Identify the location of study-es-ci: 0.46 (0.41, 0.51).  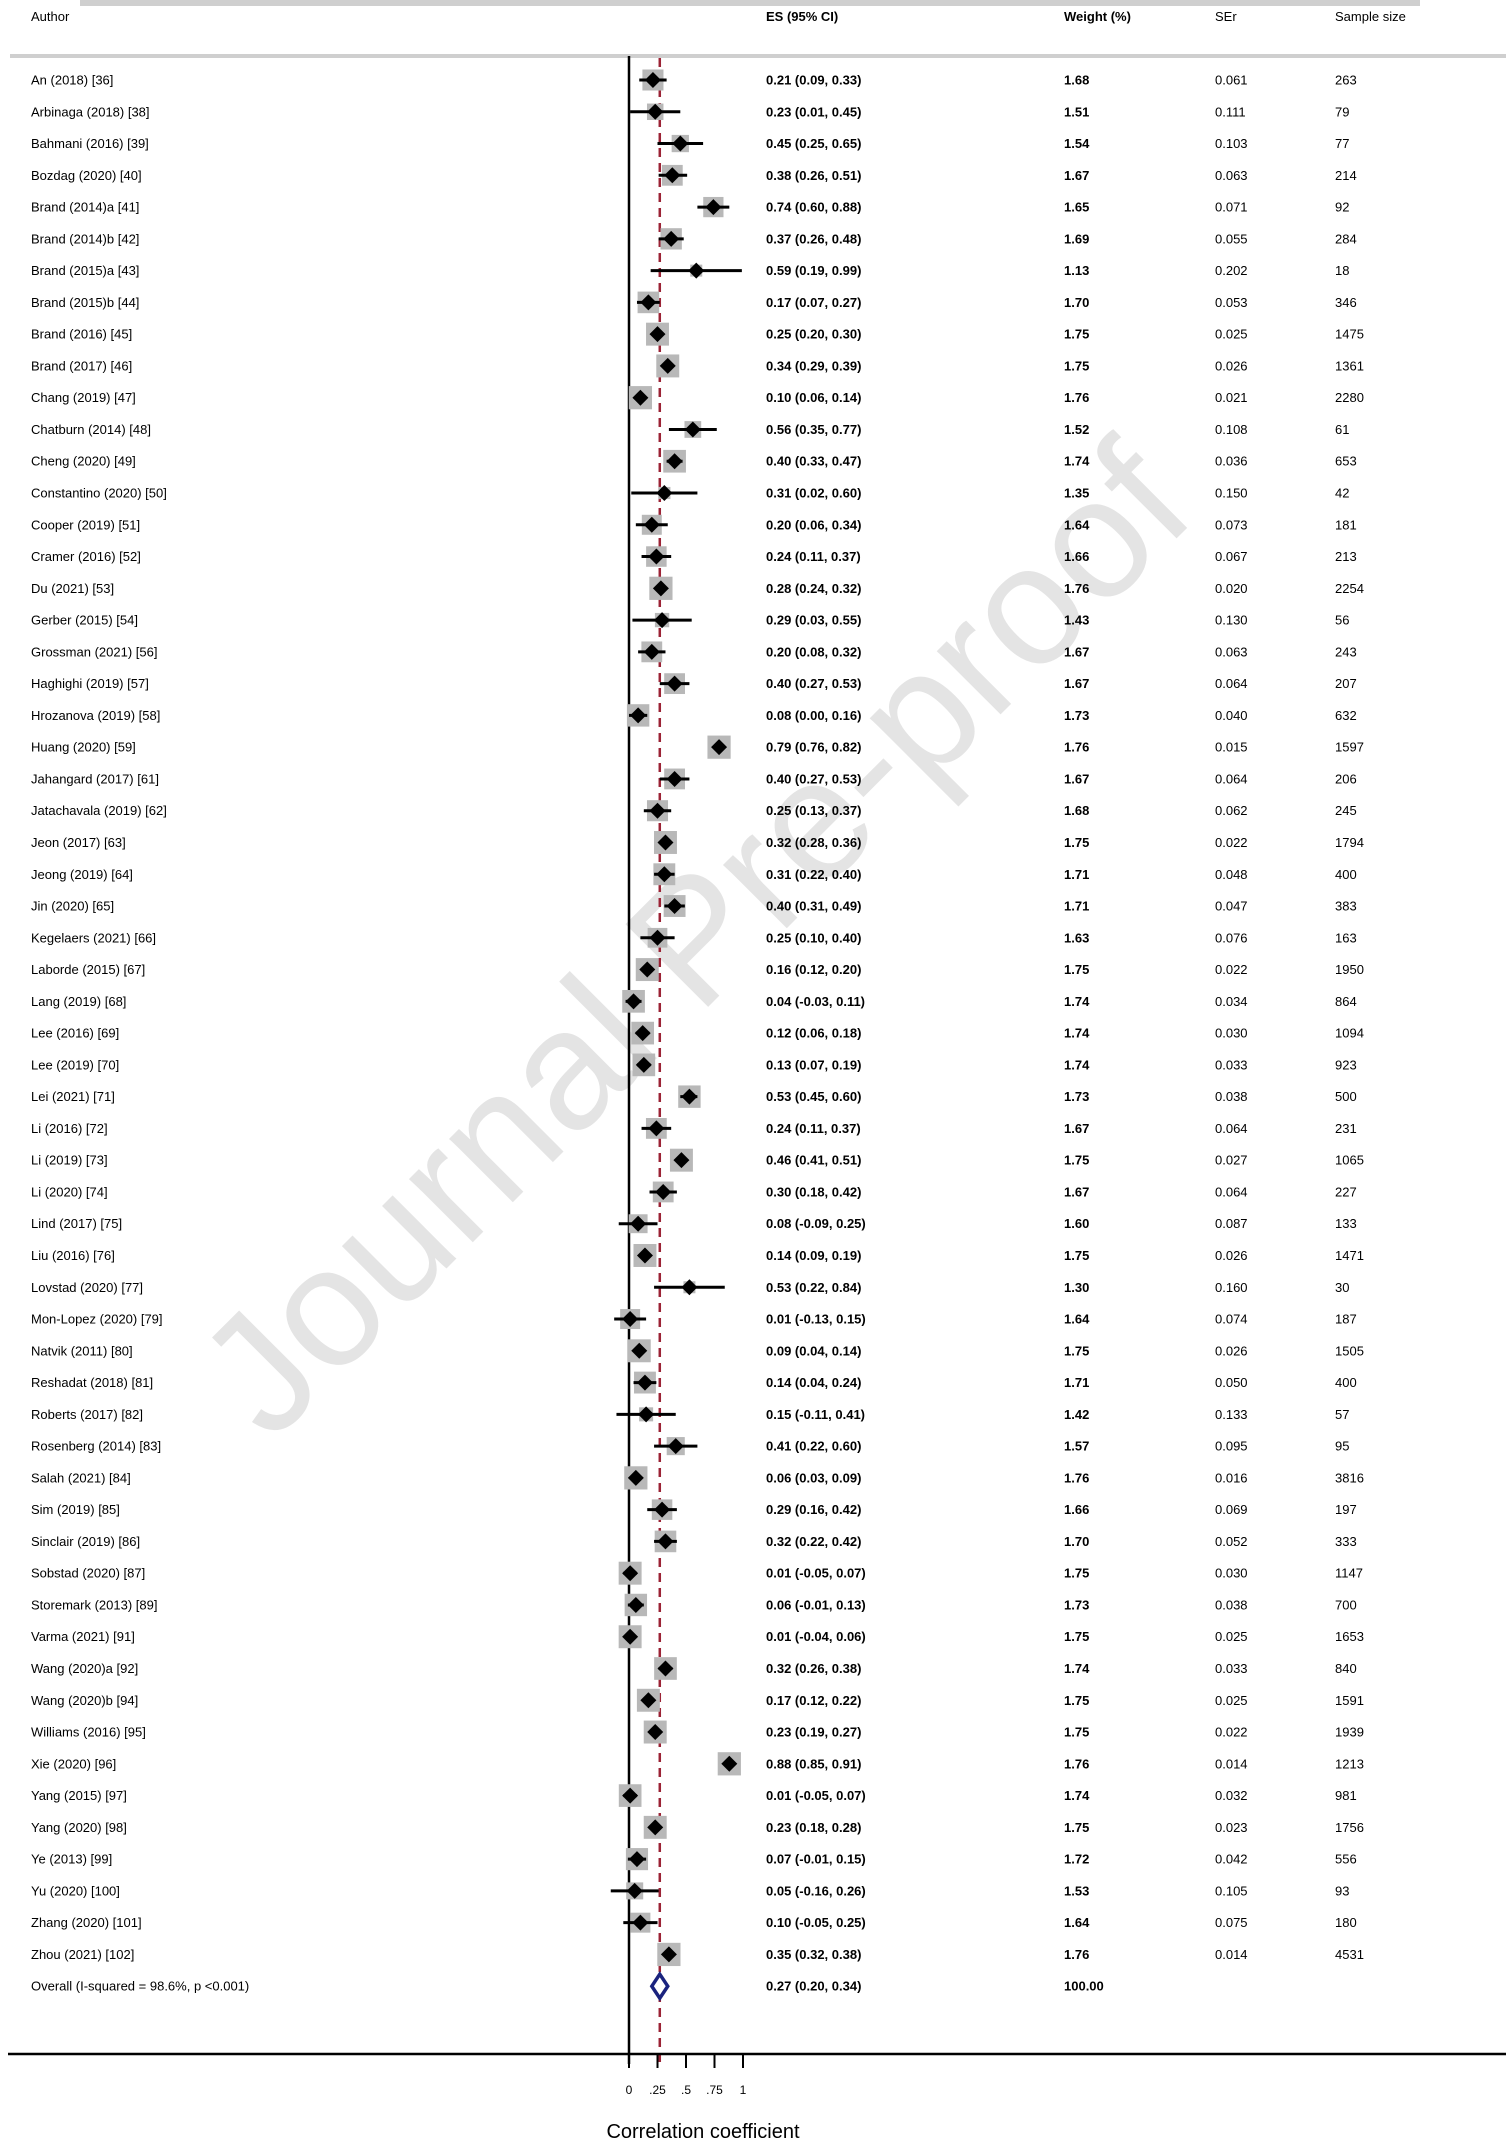
(813, 1160).